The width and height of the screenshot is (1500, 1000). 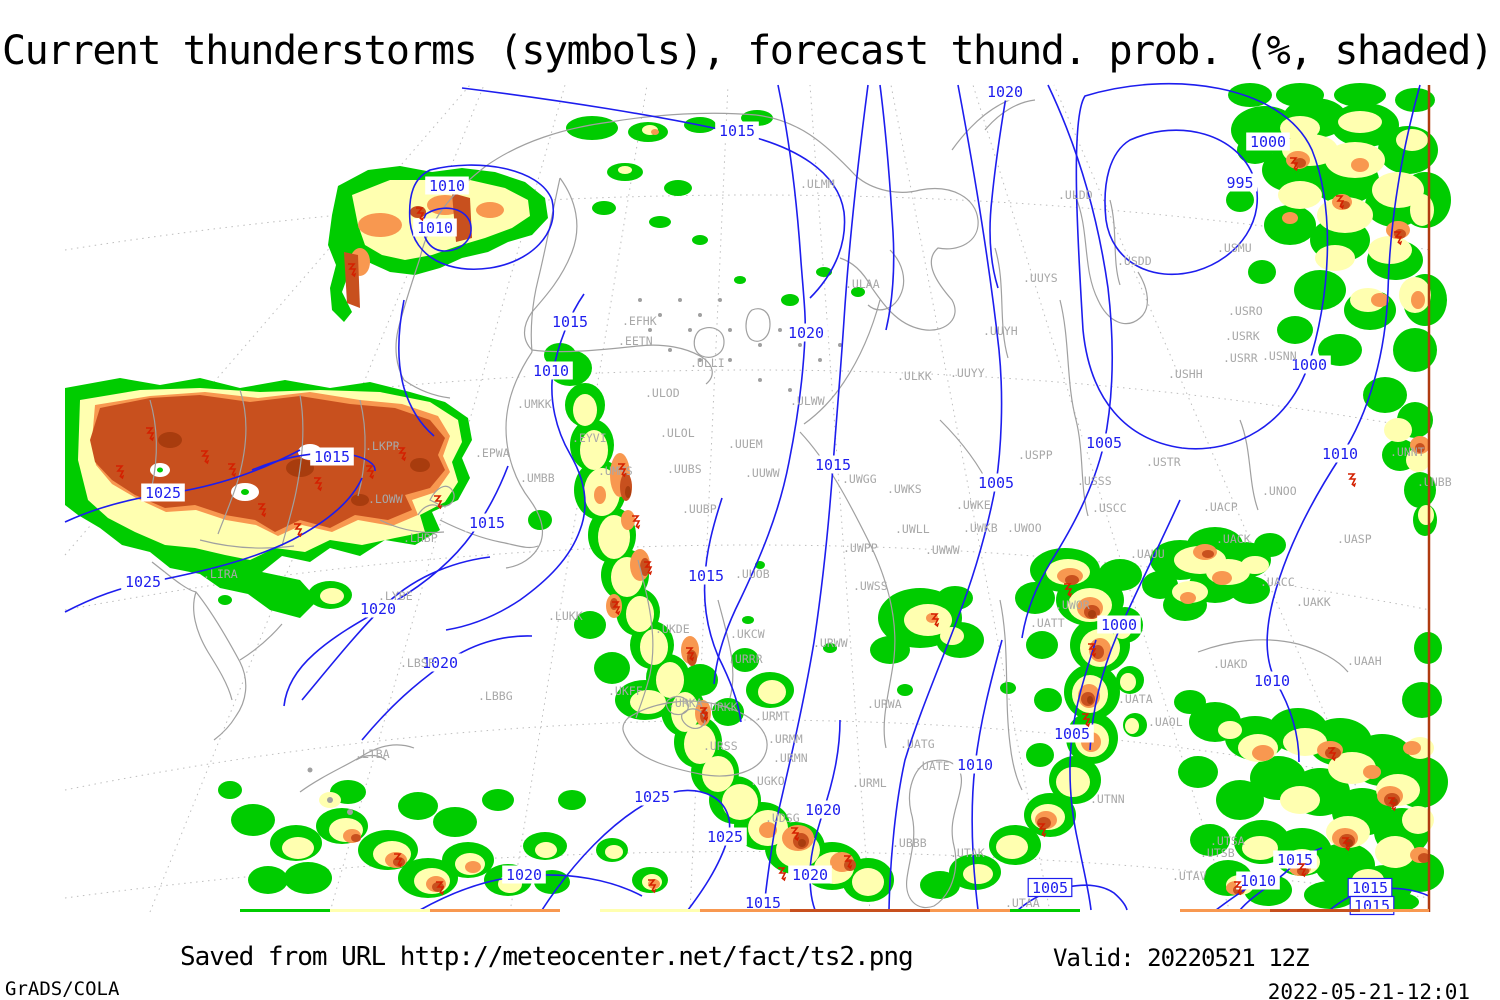 I want to click on generator-credit: GrADS/COLA, so click(x=62, y=989).